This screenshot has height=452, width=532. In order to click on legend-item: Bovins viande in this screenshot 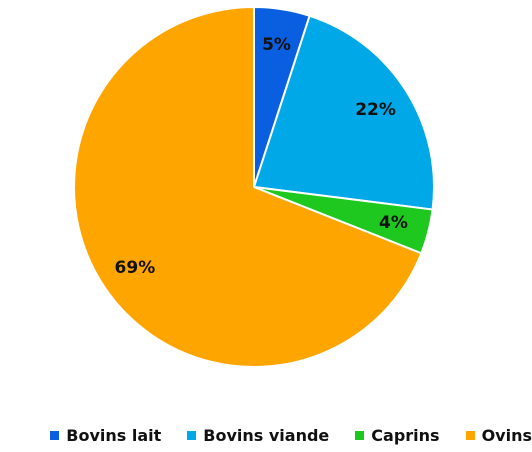, I will do `click(258, 435)`.